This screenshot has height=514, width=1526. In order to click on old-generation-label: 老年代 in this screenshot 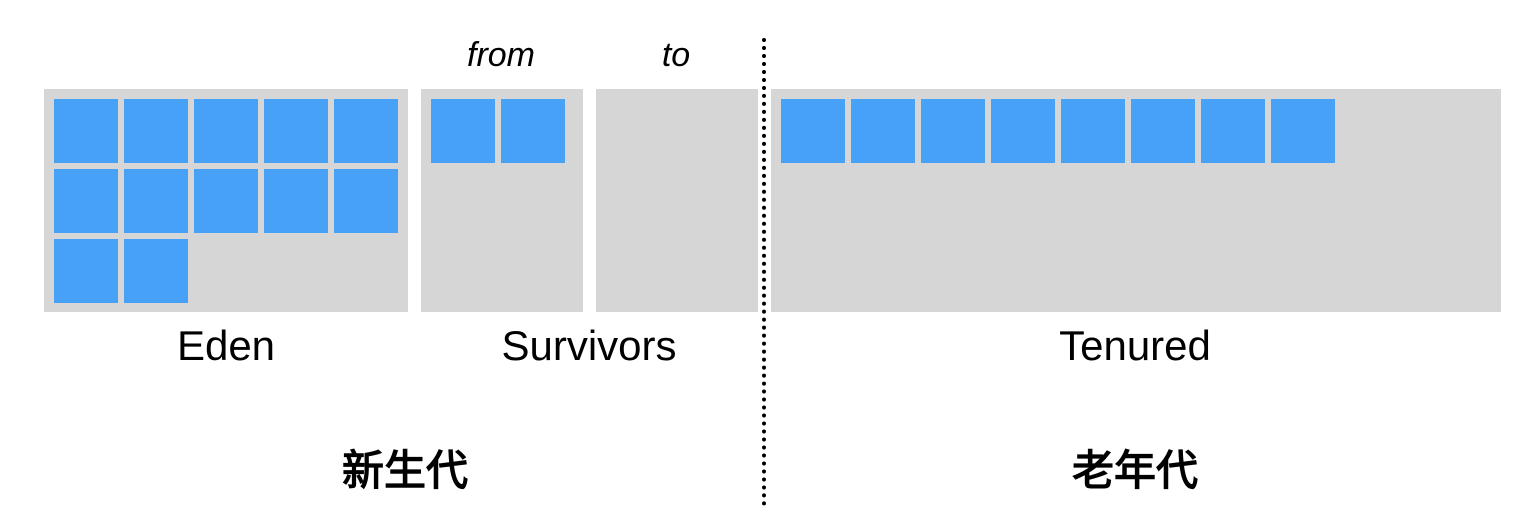, I will do `click(1135, 470)`.